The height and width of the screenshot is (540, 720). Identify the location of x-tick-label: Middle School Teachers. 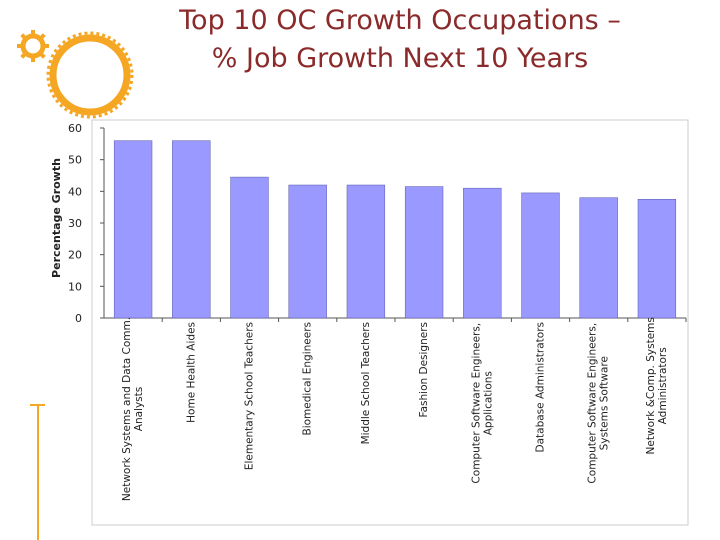
(366, 383).